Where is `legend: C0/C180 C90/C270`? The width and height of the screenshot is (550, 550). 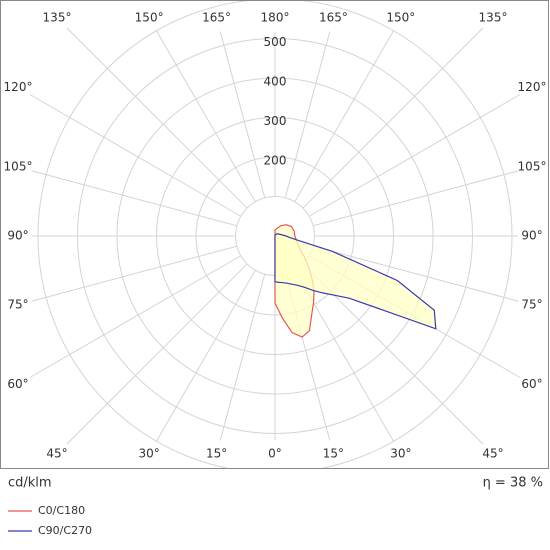 legend: C0/C180 C90/C270 is located at coordinates (50, 520).